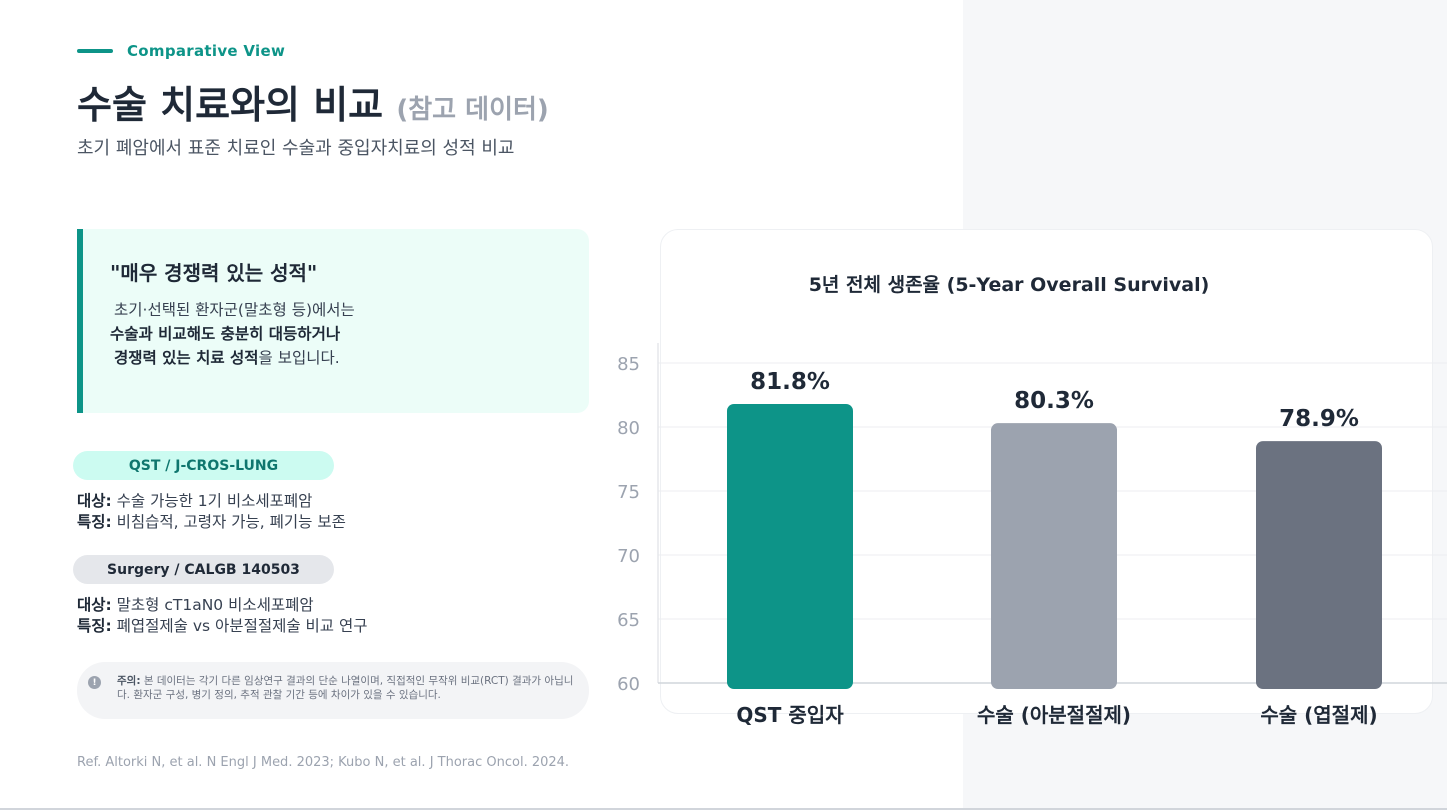  I want to click on page-subtitle: 초기 폐암에서 표준 치료인 수술과 중입자치료의 성적 비교, so click(296, 148).